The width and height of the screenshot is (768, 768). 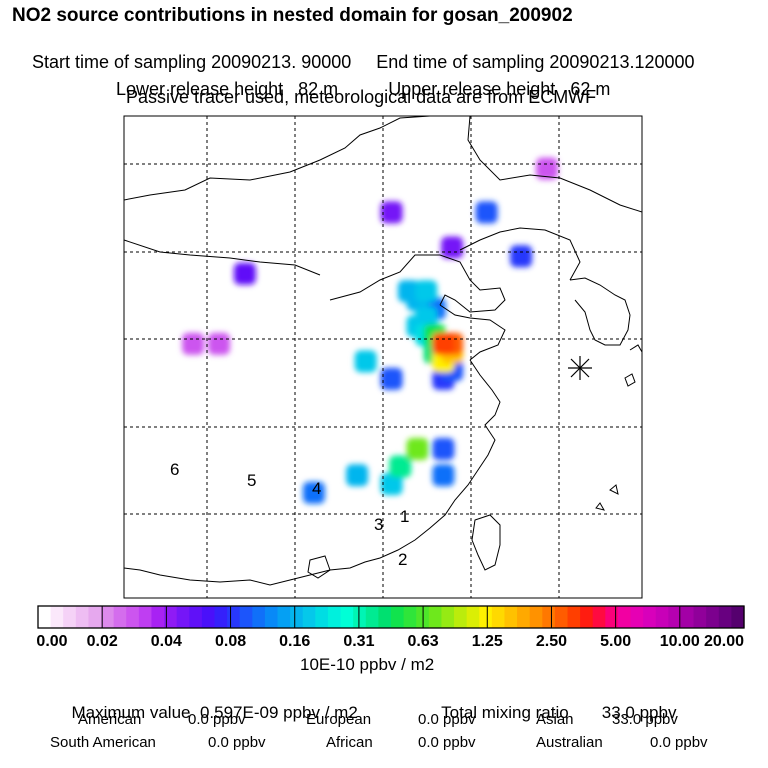 What do you see at coordinates (230, 641) in the screenshot?
I see `colorbar-tick-label: 0.08` at bounding box center [230, 641].